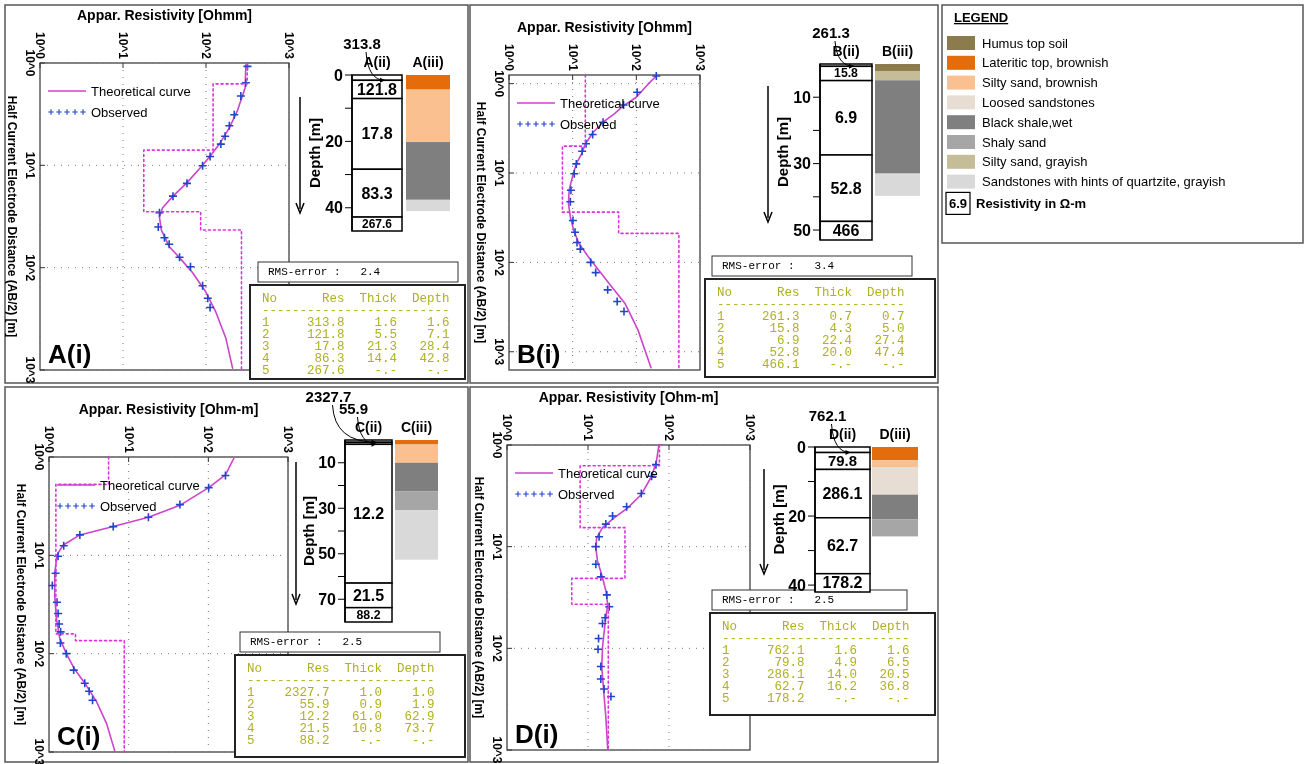 The image size is (1306, 764). Describe the element at coordinates (368, 514) in the screenshot. I see `annotation: 12.2` at that location.